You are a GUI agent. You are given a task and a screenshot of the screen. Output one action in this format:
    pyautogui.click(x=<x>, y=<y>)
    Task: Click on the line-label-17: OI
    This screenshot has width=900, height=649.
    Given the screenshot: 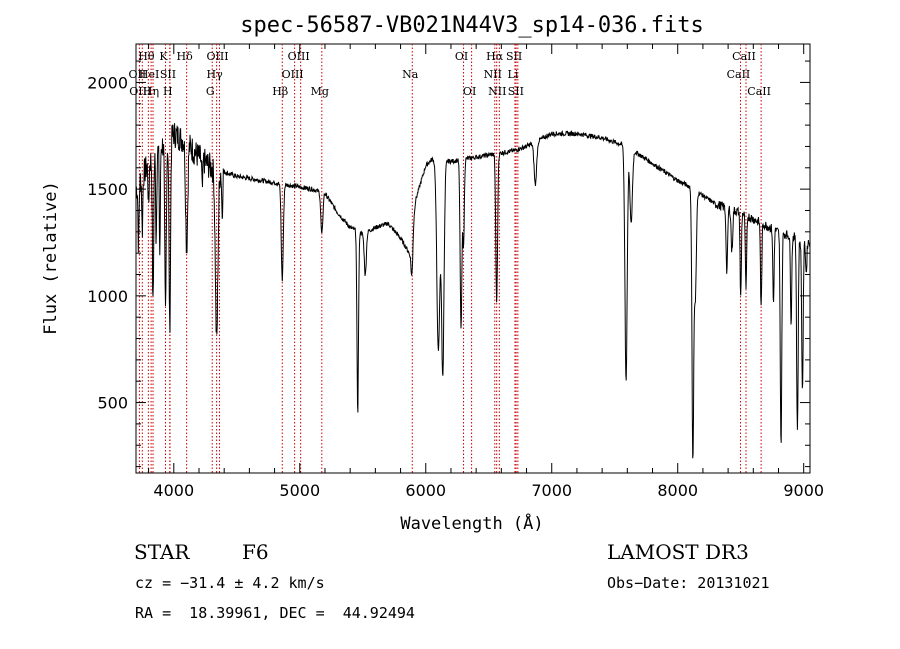 What is the action you would take?
    pyautogui.click(x=461, y=56)
    